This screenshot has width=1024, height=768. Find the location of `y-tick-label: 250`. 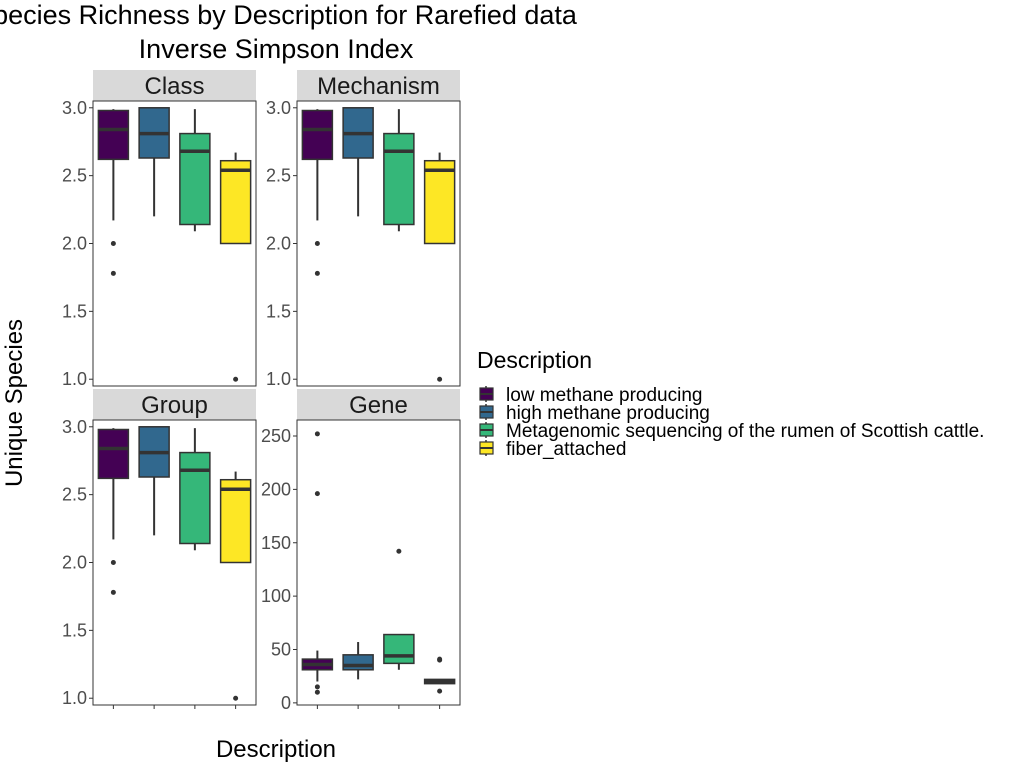

y-tick-label: 250 is located at coordinates (276, 436).